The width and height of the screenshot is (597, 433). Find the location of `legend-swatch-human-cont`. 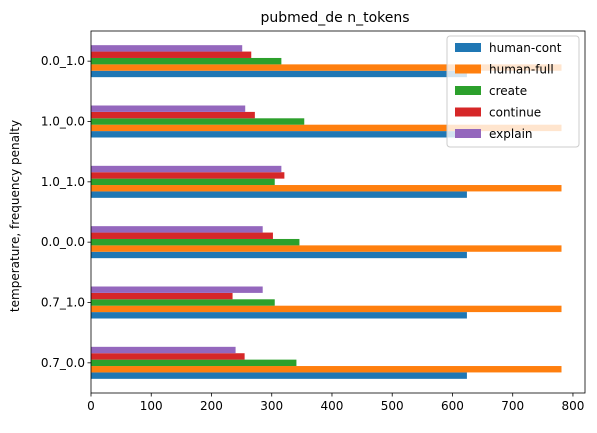

legend-swatch-human-cont is located at coordinates (468, 47).